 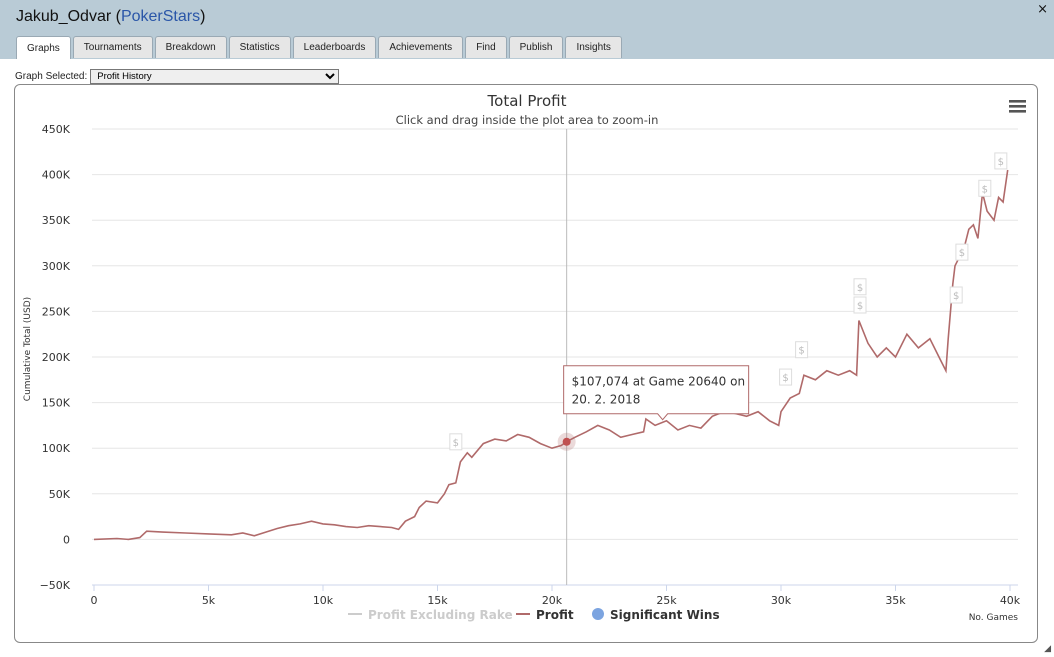 I want to click on x-tick-label: 5k, so click(x=209, y=600).